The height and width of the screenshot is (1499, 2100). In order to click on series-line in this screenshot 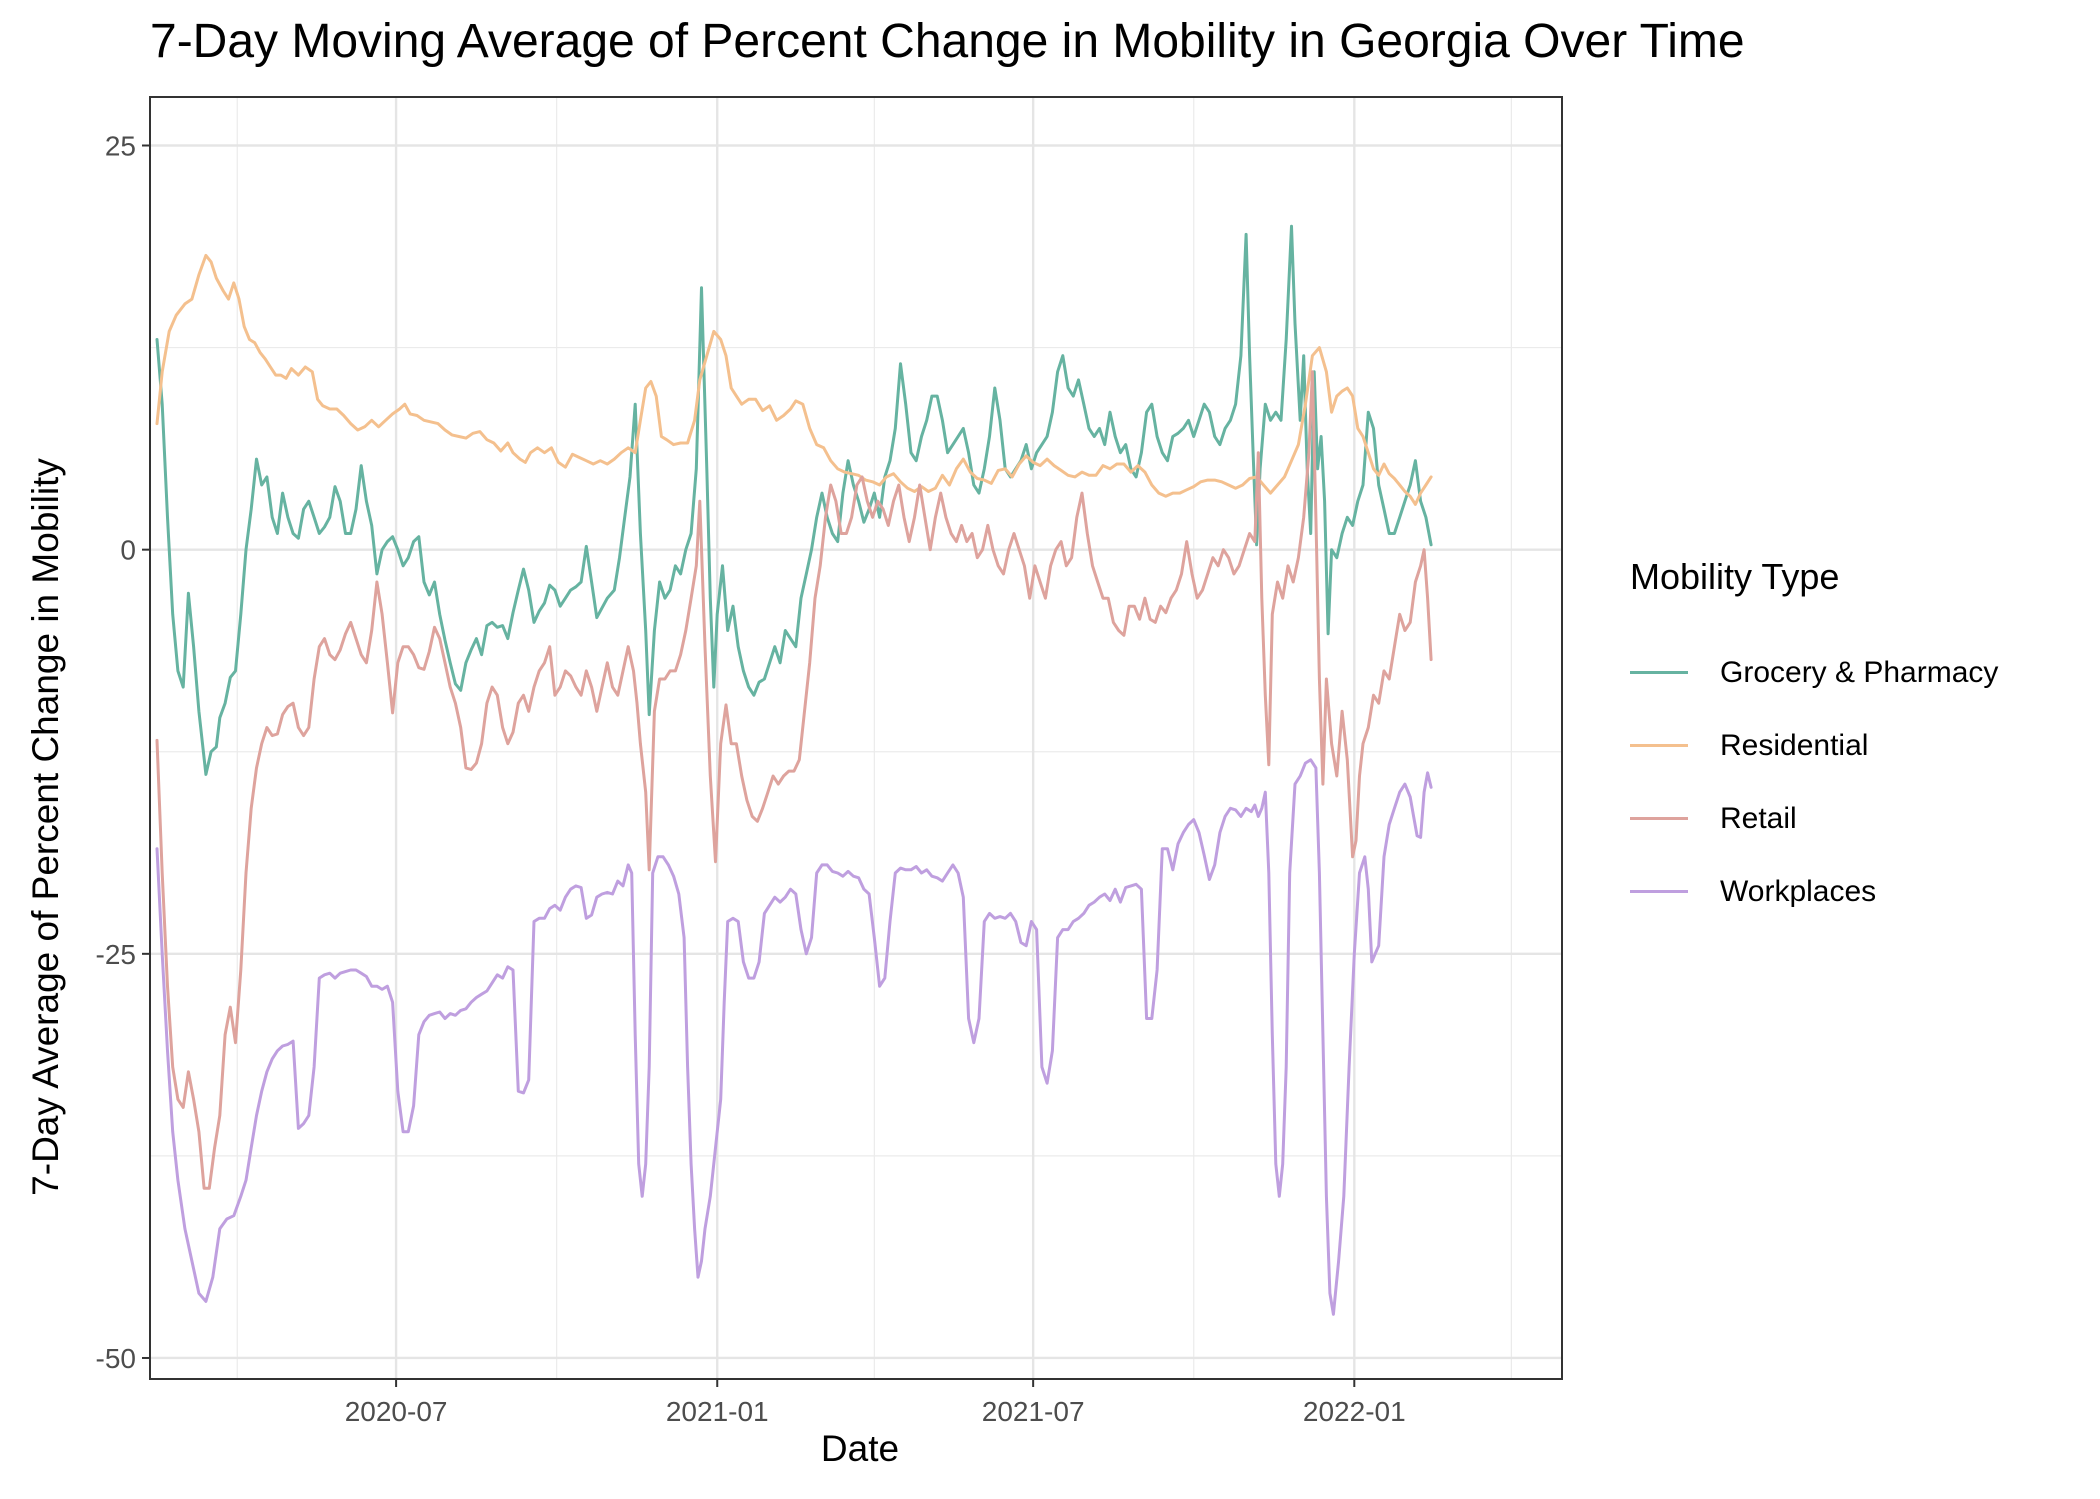, I will do `click(794, 379)`.